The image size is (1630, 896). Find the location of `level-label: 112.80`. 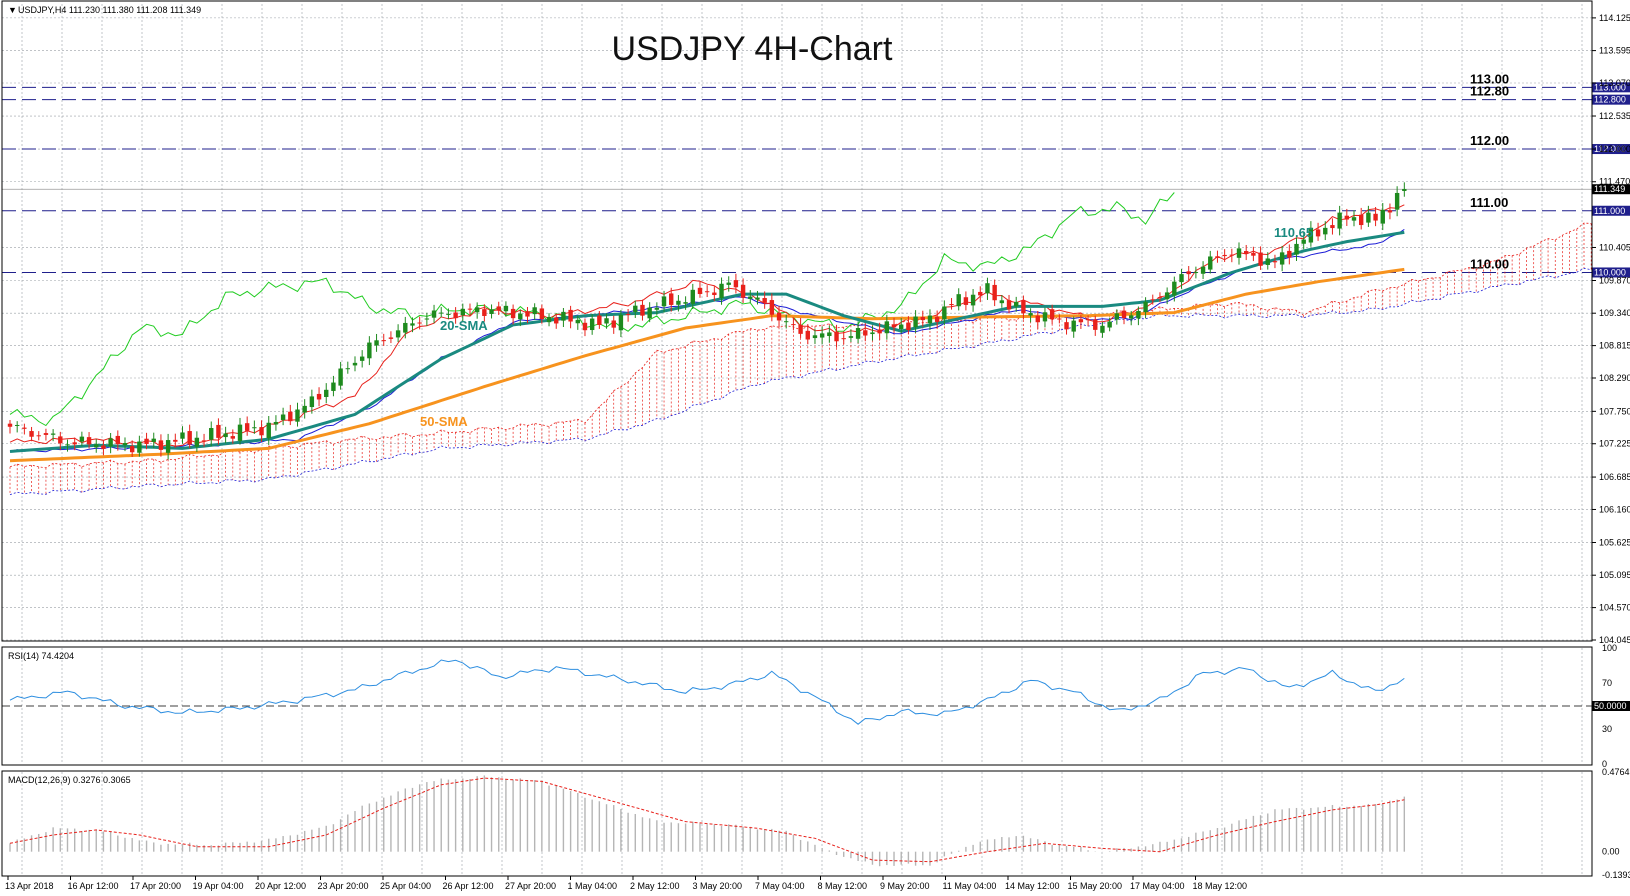

level-label: 112.80 is located at coordinates (1489, 91).